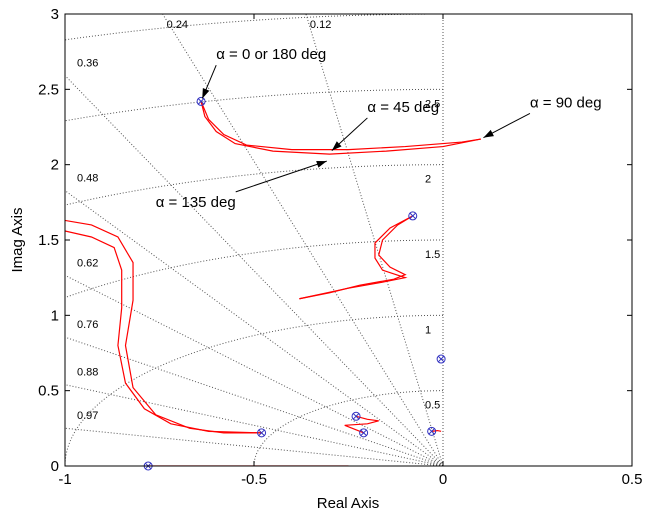  I want to click on frequency-label-0.5: 0.5, so click(432, 406).